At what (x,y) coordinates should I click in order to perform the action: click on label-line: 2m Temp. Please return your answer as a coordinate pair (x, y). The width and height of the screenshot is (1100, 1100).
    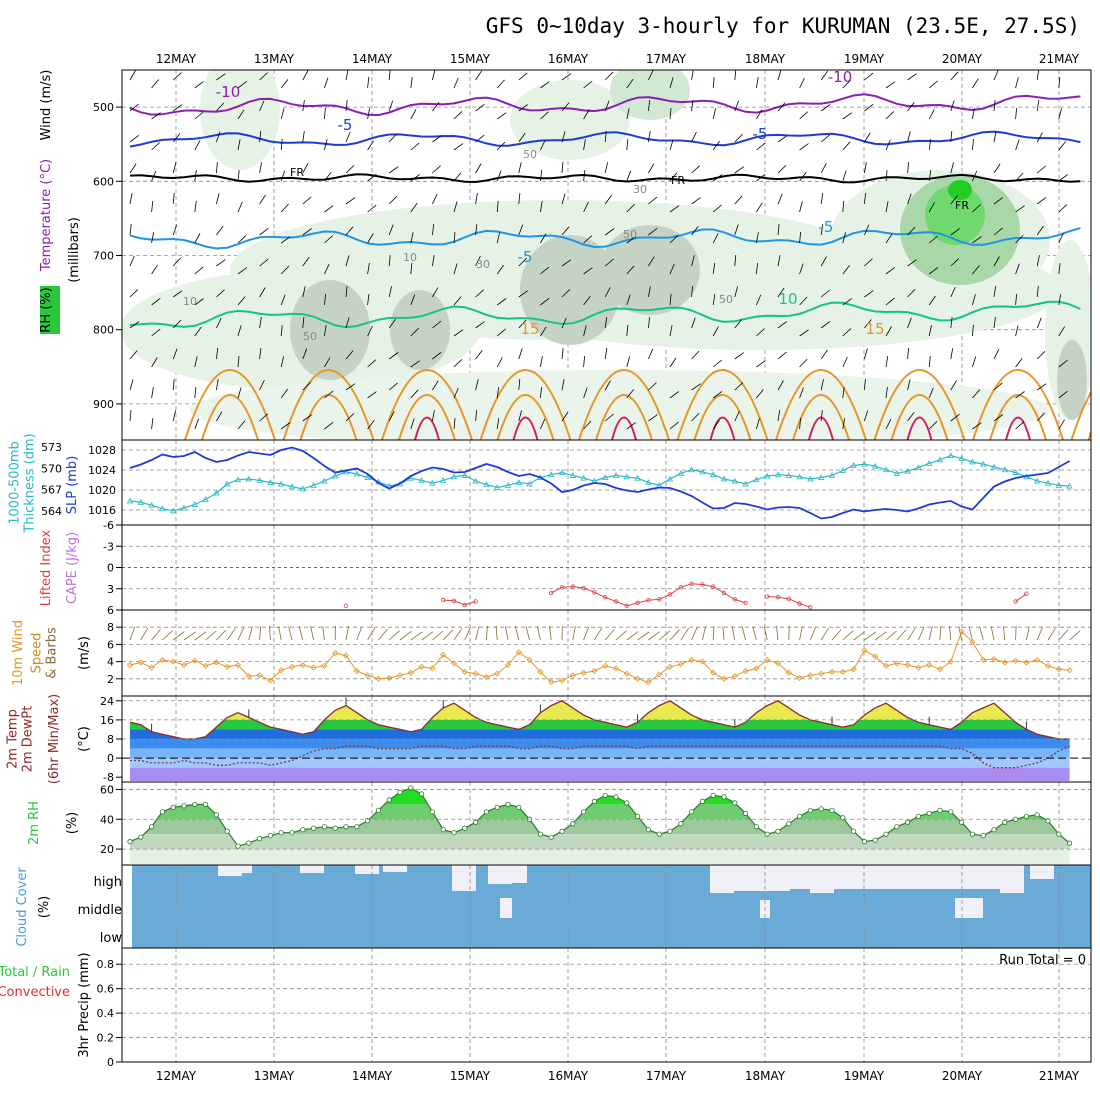
    Looking at the image, I should click on (13, 739).